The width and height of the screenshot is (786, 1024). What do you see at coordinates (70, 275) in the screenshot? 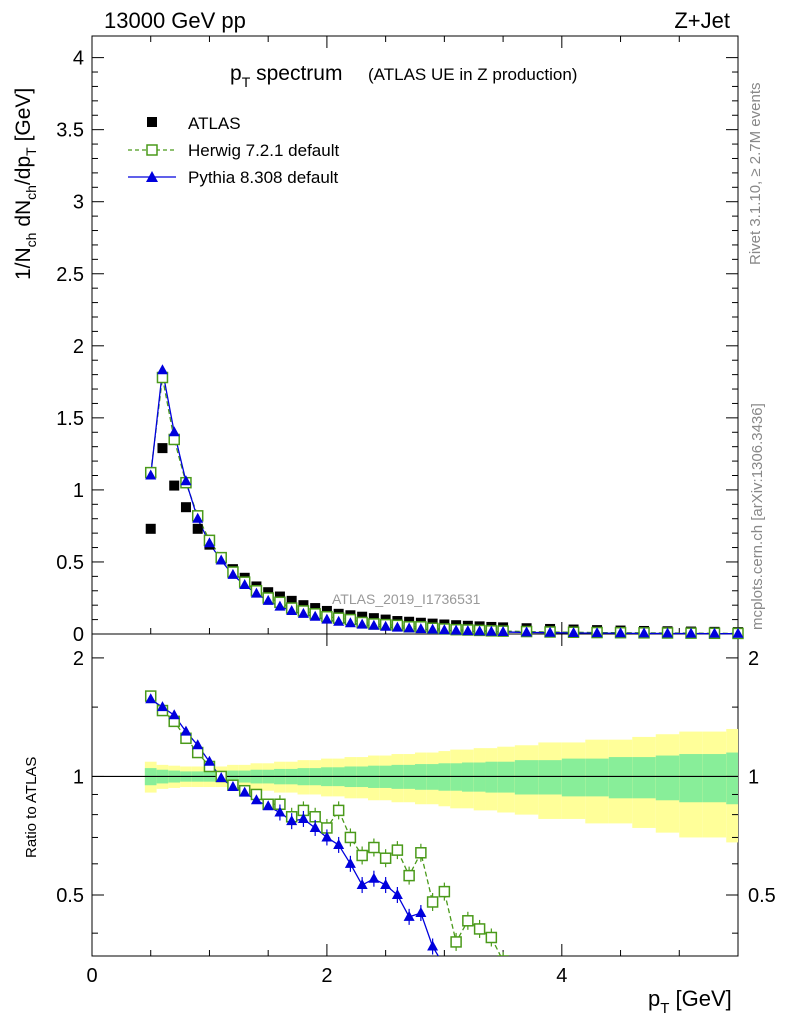
I see `top-ytick-label: 2.5` at bounding box center [70, 275].